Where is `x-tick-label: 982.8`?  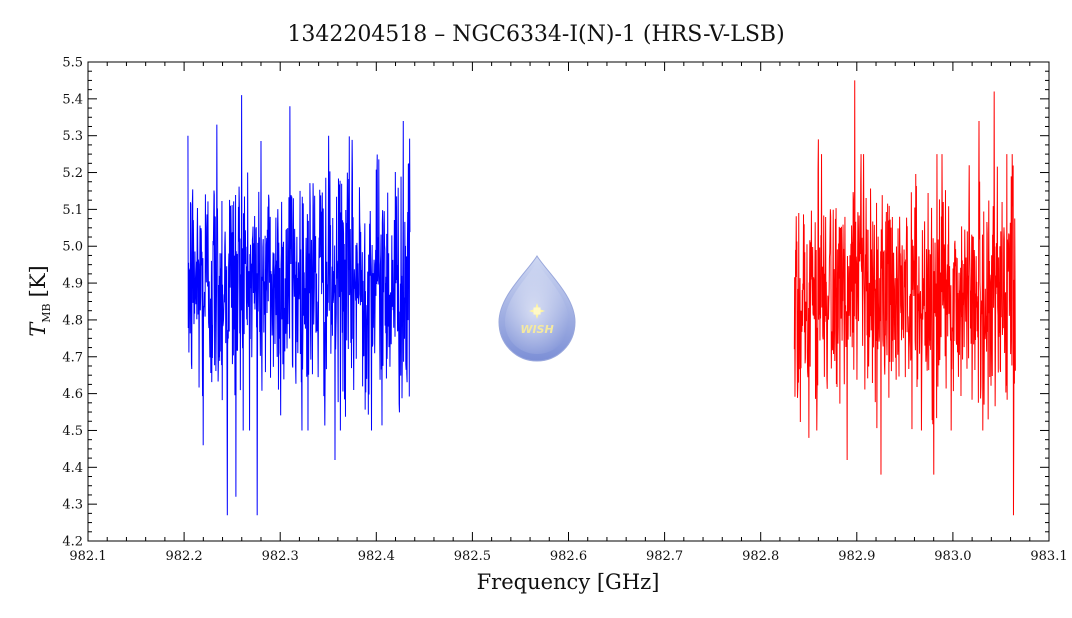 x-tick-label: 982.8 is located at coordinates (760, 556).